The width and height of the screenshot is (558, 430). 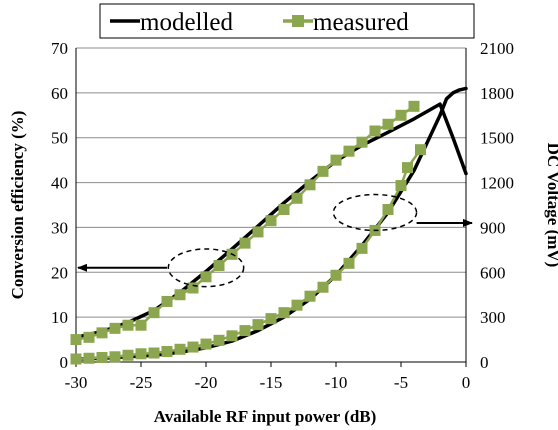 What do you see at coordinates (336, 382) in the screenshot?
I see `x-tick-4: -10` at bounding box center [336, 382].